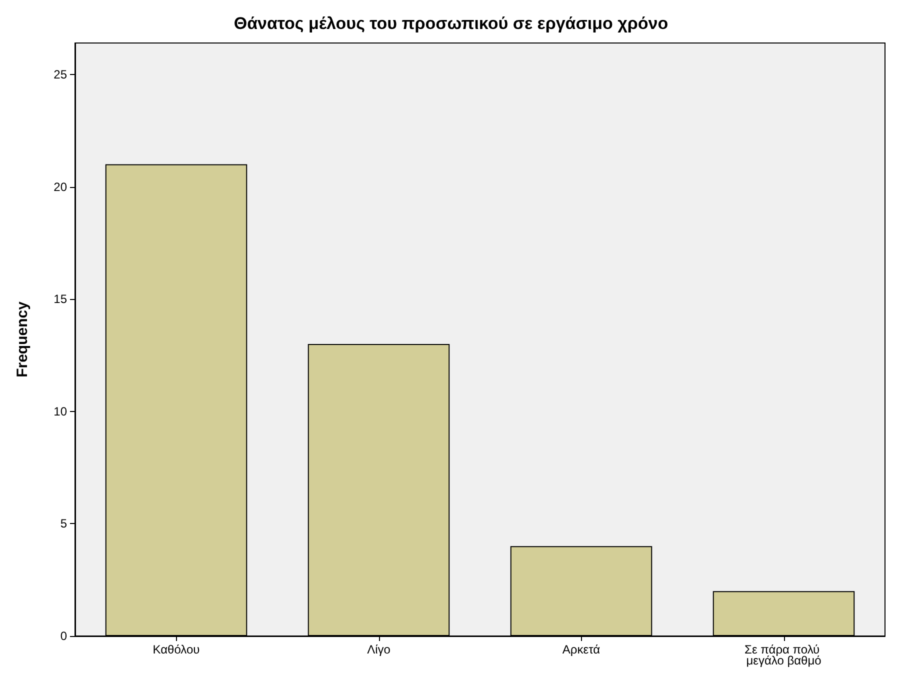 This screenshot has height=680, width=902. I want to click on x-tick-label: Καθόλου, so click(176, 649).